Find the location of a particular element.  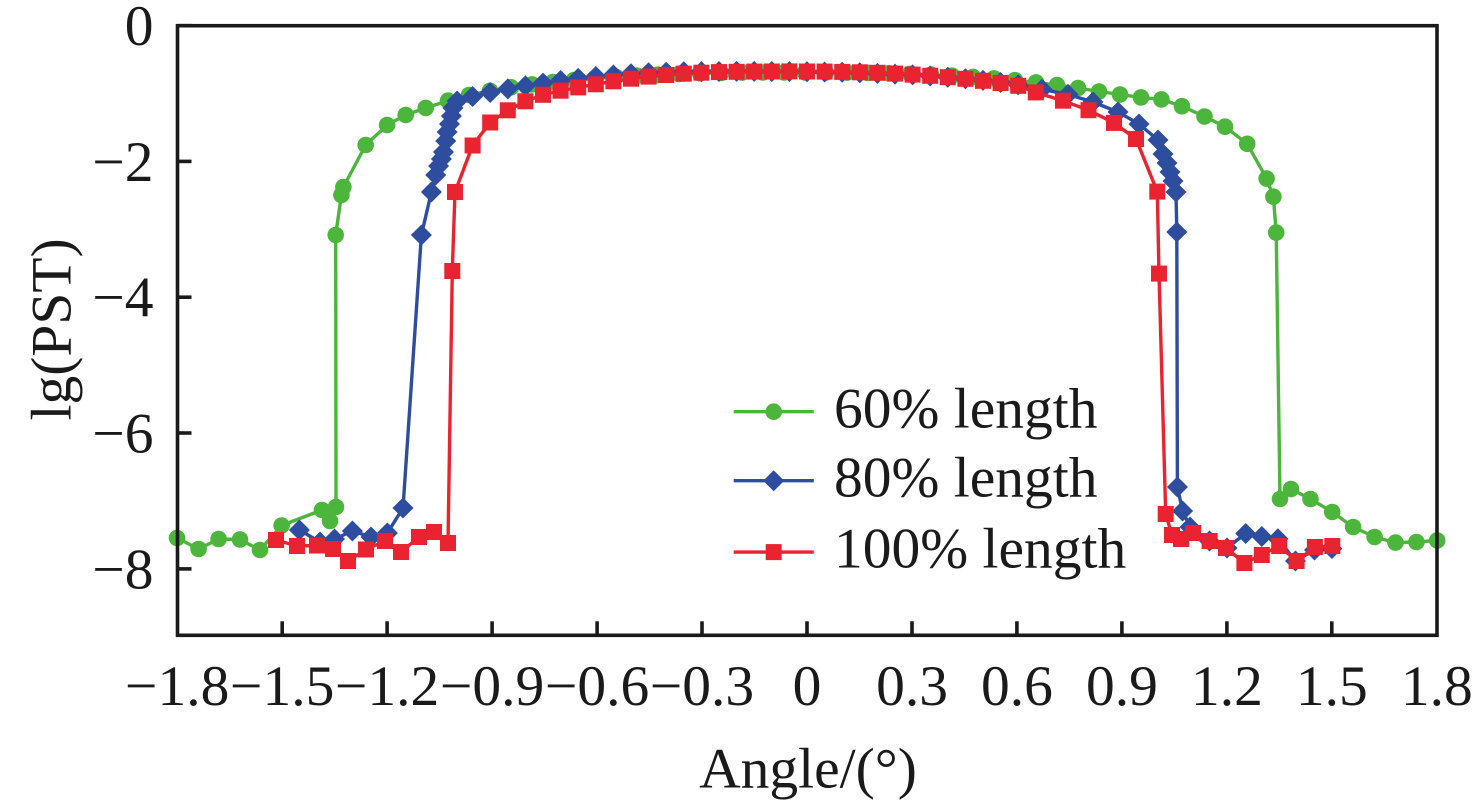

svg-text: −6 is located at coordinates (122, 434).